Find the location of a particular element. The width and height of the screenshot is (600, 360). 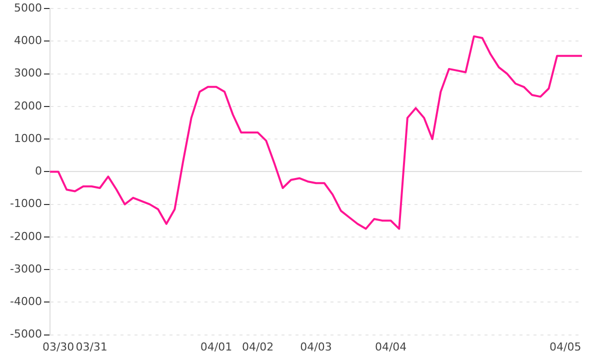

y-tick-label: -2000 is located at coordinates (26, 236).